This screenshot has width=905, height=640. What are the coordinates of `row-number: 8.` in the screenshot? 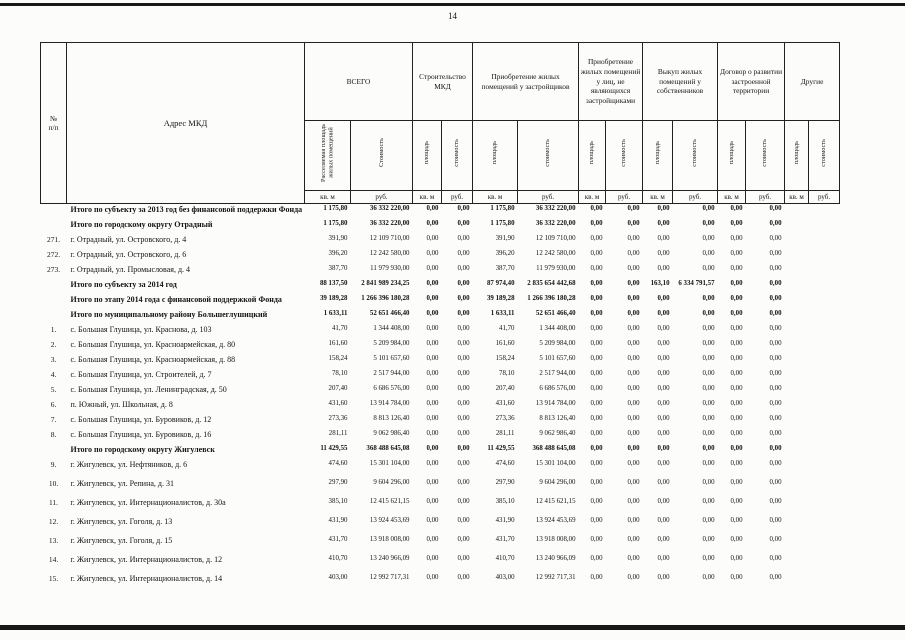 It's located at (53, 434).